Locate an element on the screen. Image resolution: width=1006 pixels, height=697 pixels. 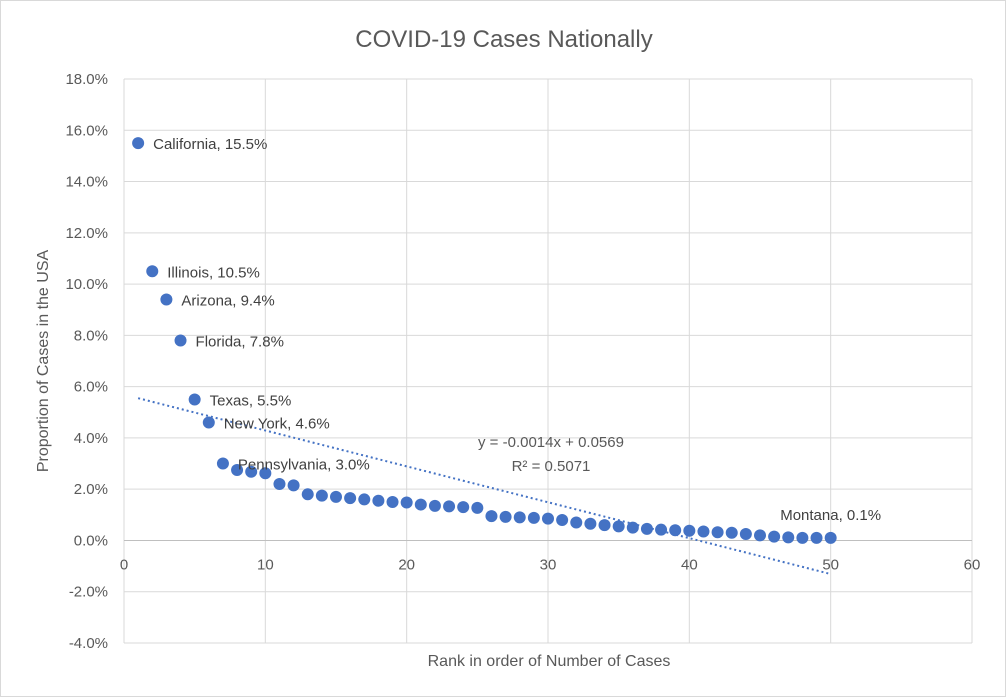
data-label: Pennsylvania, 3.0% is located at coordinates (304, 465).